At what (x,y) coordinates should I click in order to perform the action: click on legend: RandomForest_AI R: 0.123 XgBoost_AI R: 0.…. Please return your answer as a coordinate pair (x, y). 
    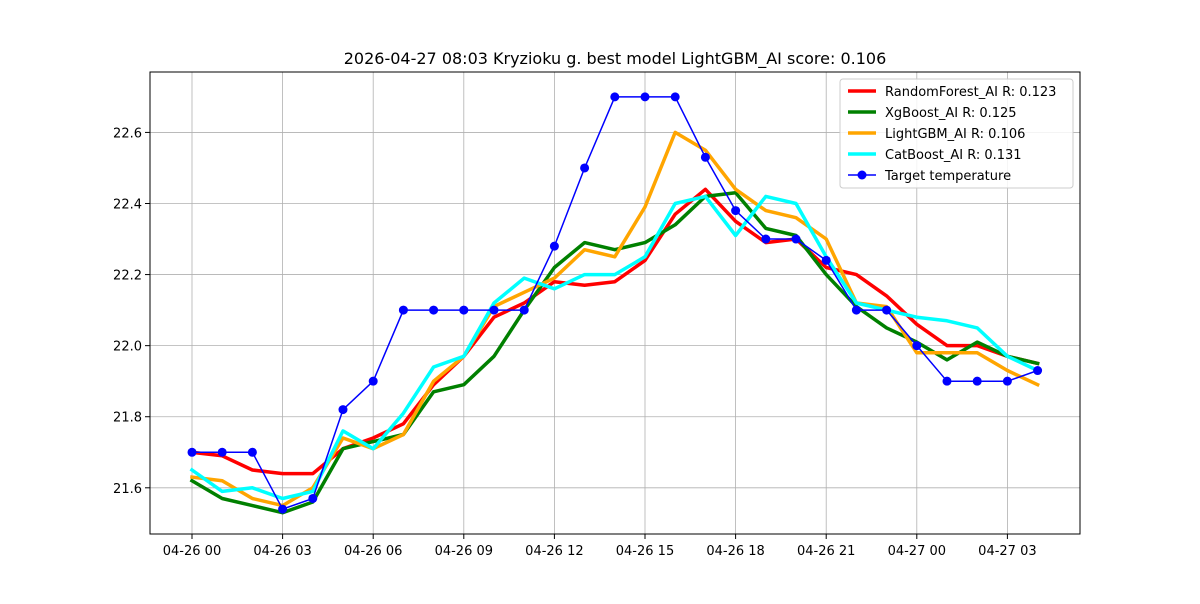
    Looking at the image, I should click on (956, 133).